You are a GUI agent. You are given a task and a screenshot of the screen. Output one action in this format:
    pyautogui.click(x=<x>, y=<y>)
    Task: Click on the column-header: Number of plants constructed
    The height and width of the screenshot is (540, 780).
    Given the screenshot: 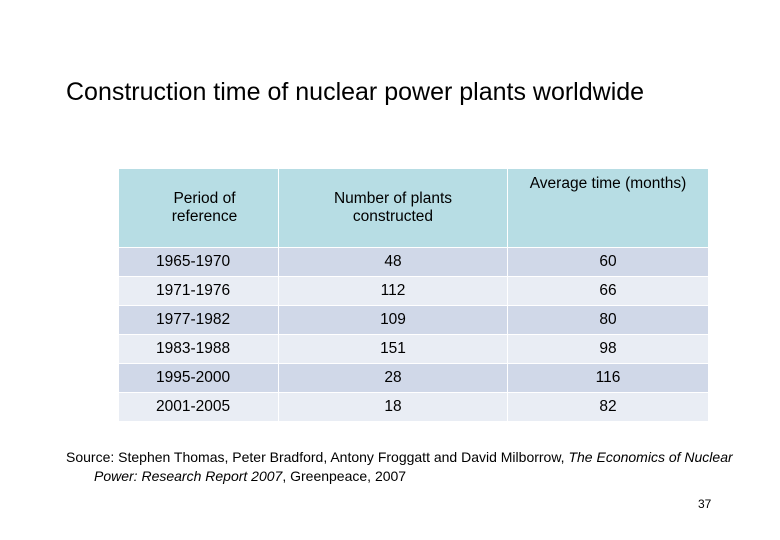 What is the action you would take?
    pyautogui.click(x=393, y=208)
    